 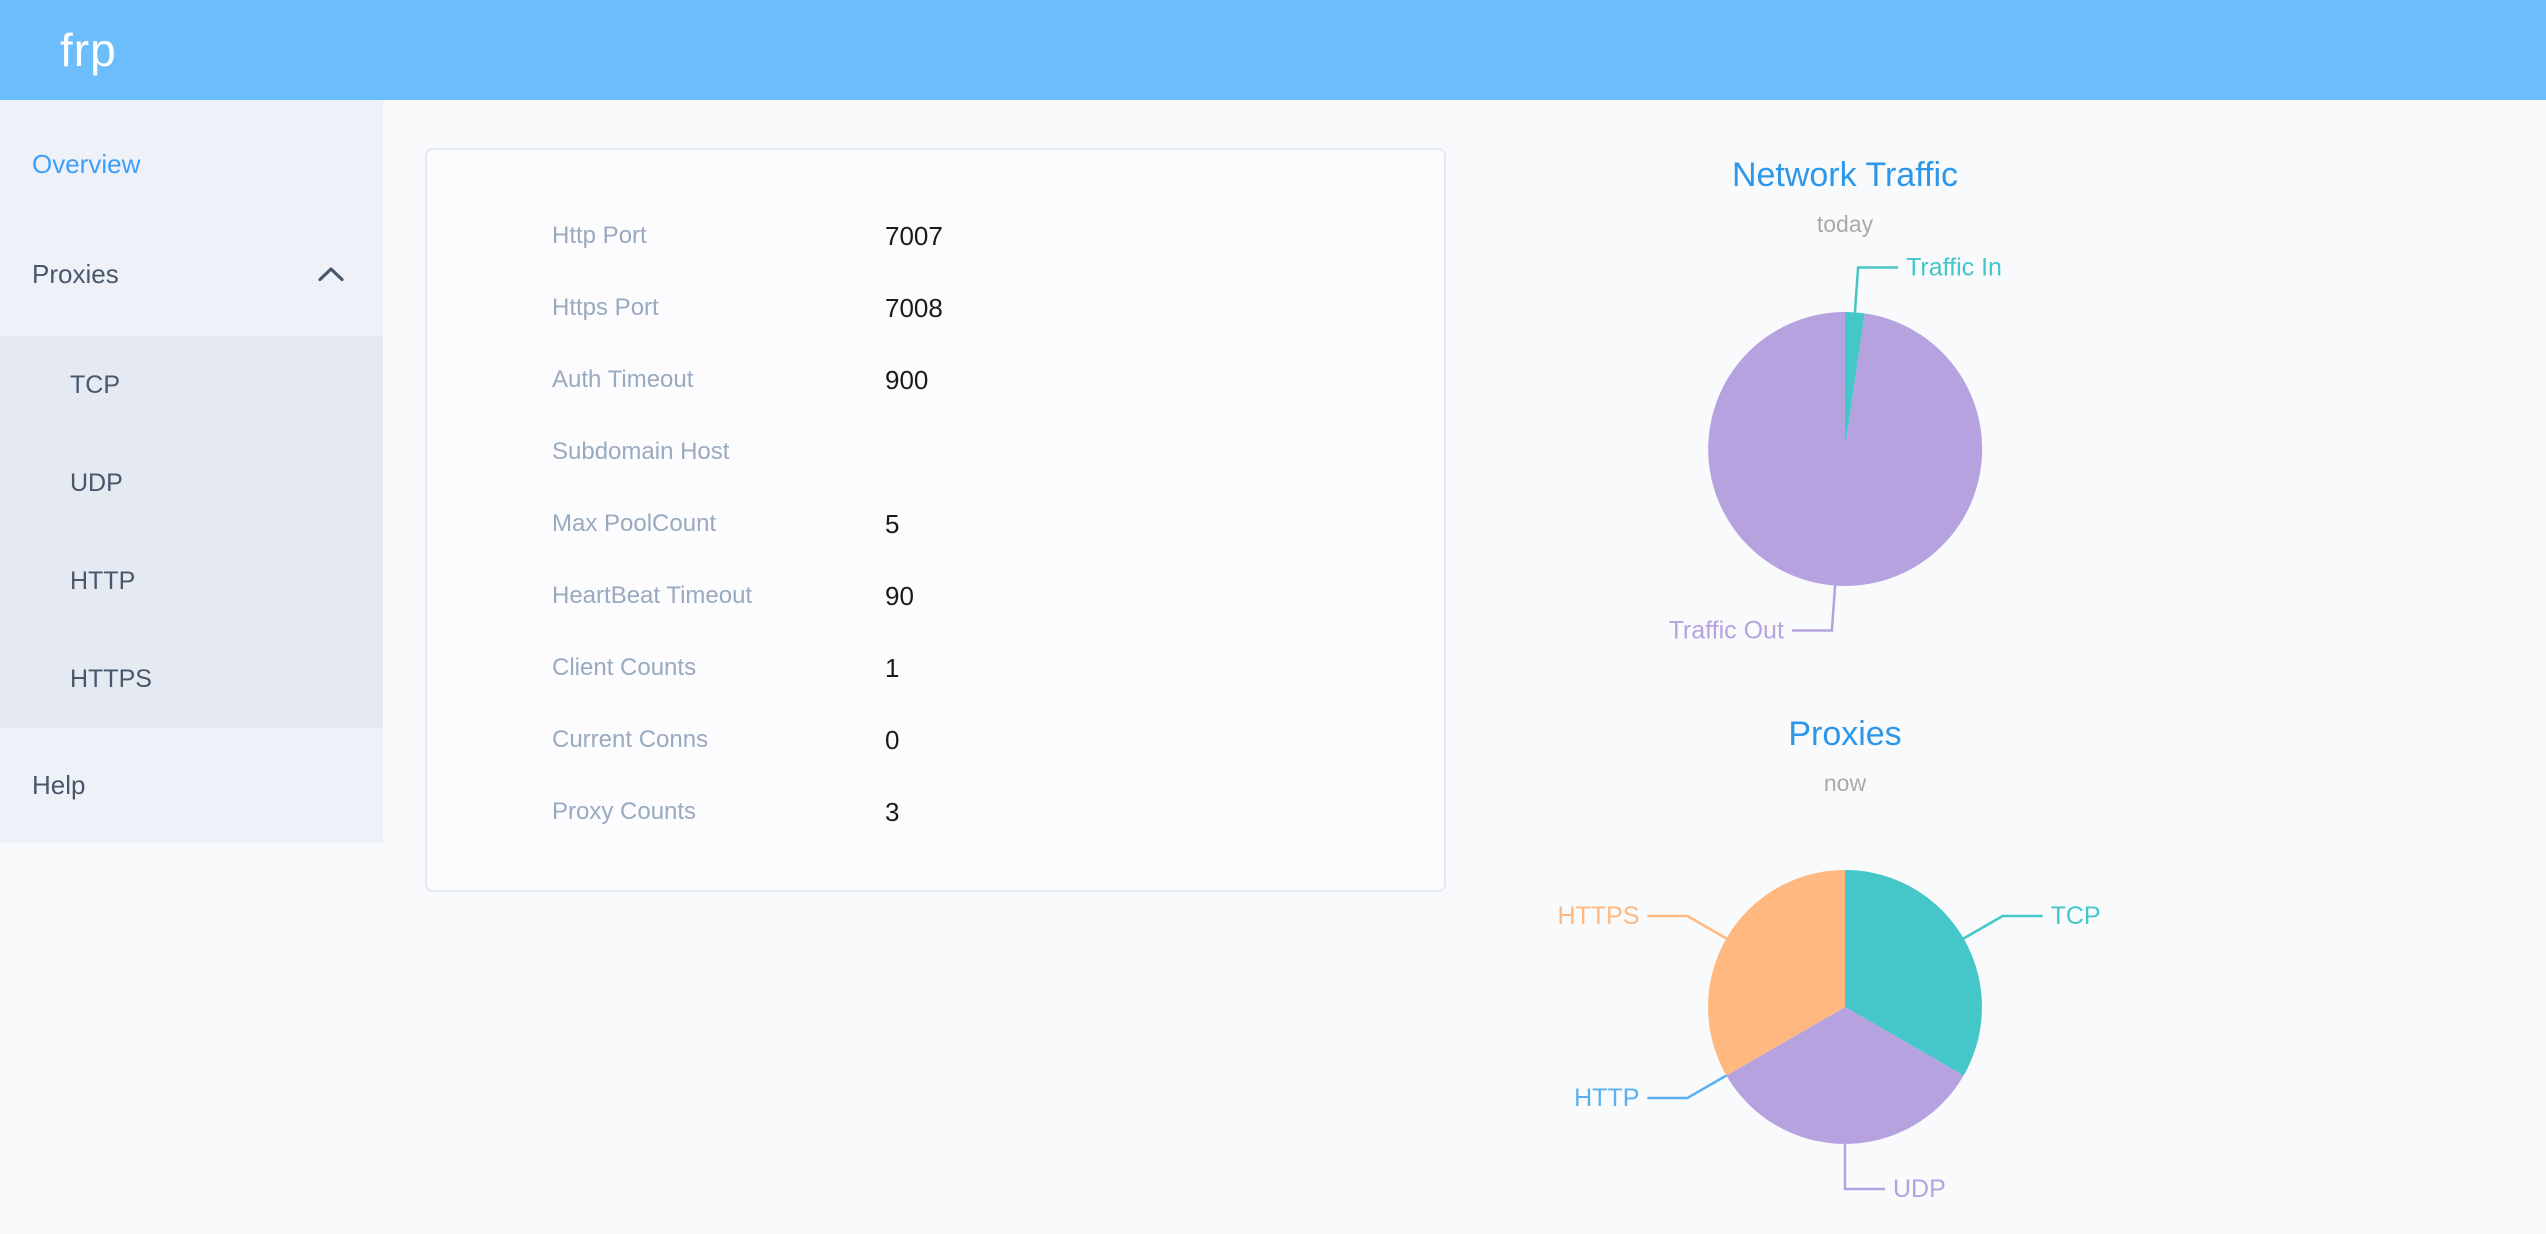 What do you see at coordinates (1845, 175) in the screenshot?
I see `network-traffic-chart-title: Network Traffic` at bounding box center [1845, 175].